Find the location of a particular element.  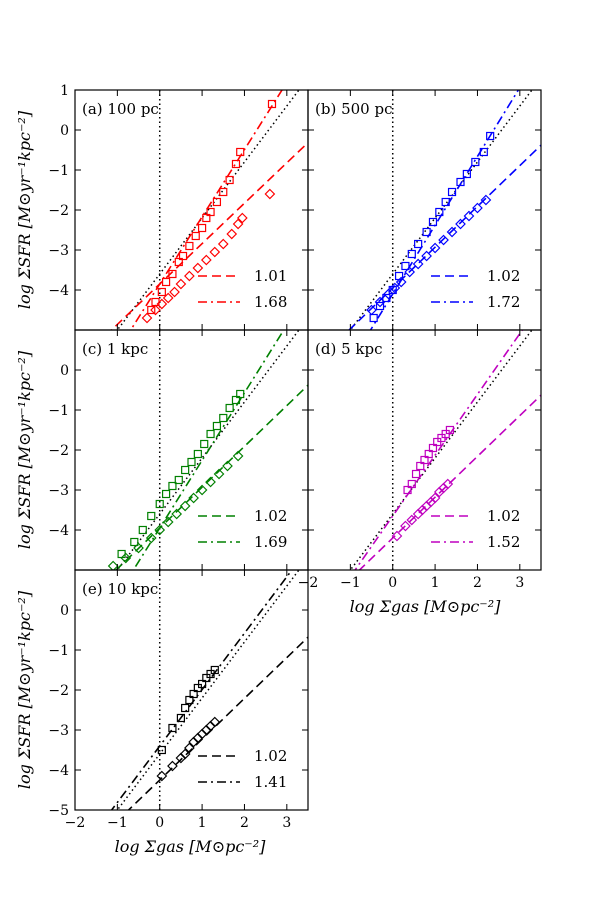

y-tick-label: −5 is located at coordinates (58, 811).